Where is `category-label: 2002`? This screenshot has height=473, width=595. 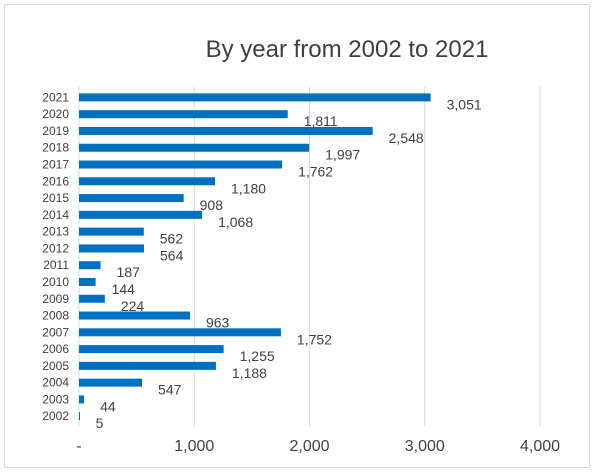 category-label: 2002 is located at coordinates (55, 416).